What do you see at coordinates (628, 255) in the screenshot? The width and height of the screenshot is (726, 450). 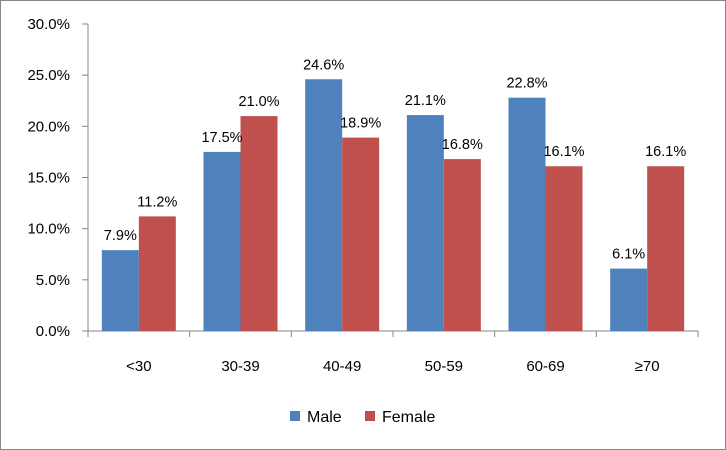 I see `data-label-male: 6.1%` at bounding box center [628, 255].